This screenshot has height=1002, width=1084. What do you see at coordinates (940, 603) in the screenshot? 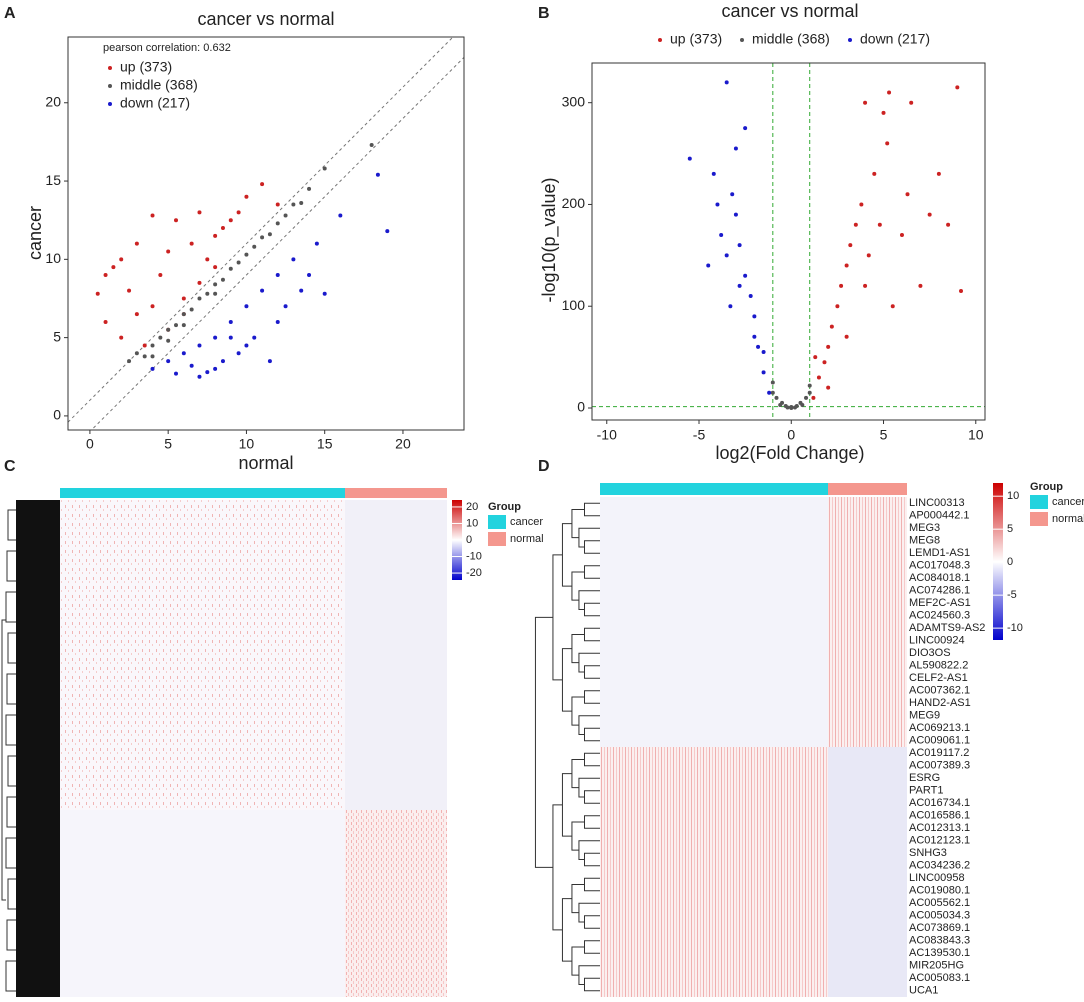
I see `row-label: MEF2C-AS1` at bounding box center [940, 603].